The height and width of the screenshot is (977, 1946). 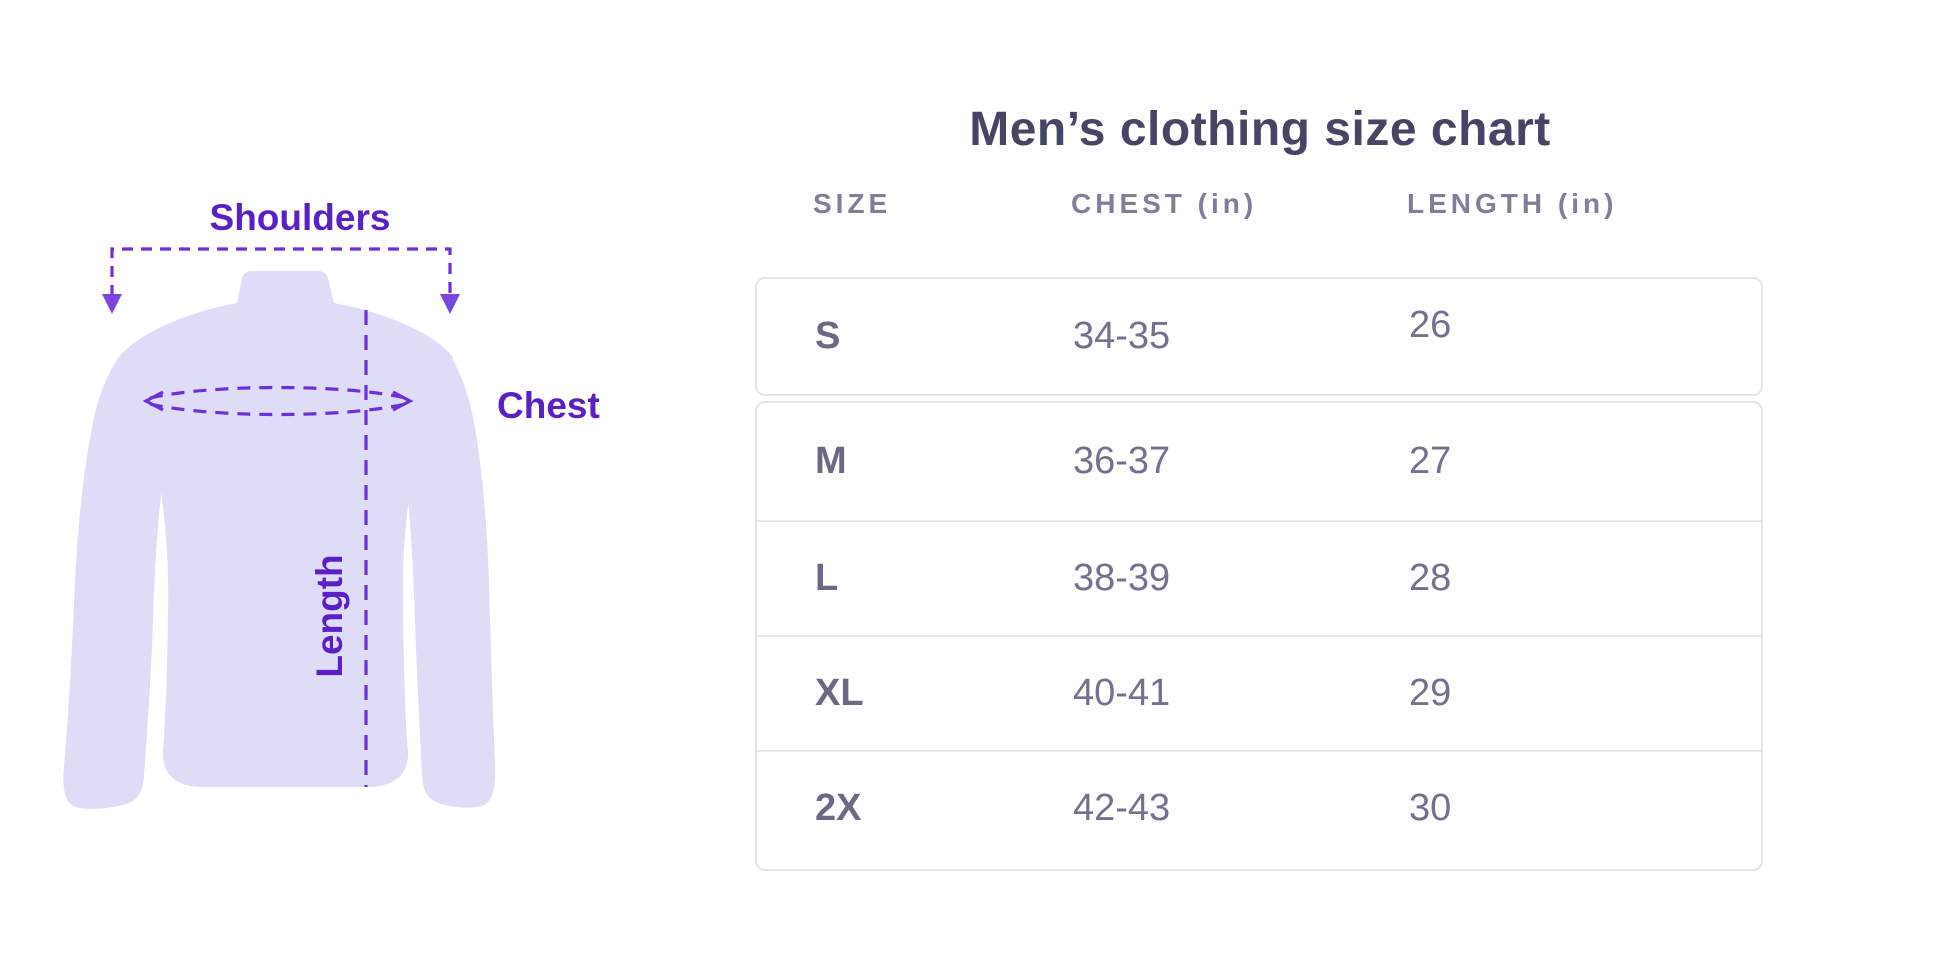 I want to click on column-header-chest: CHEST (in), so click(x=1164, y=203).